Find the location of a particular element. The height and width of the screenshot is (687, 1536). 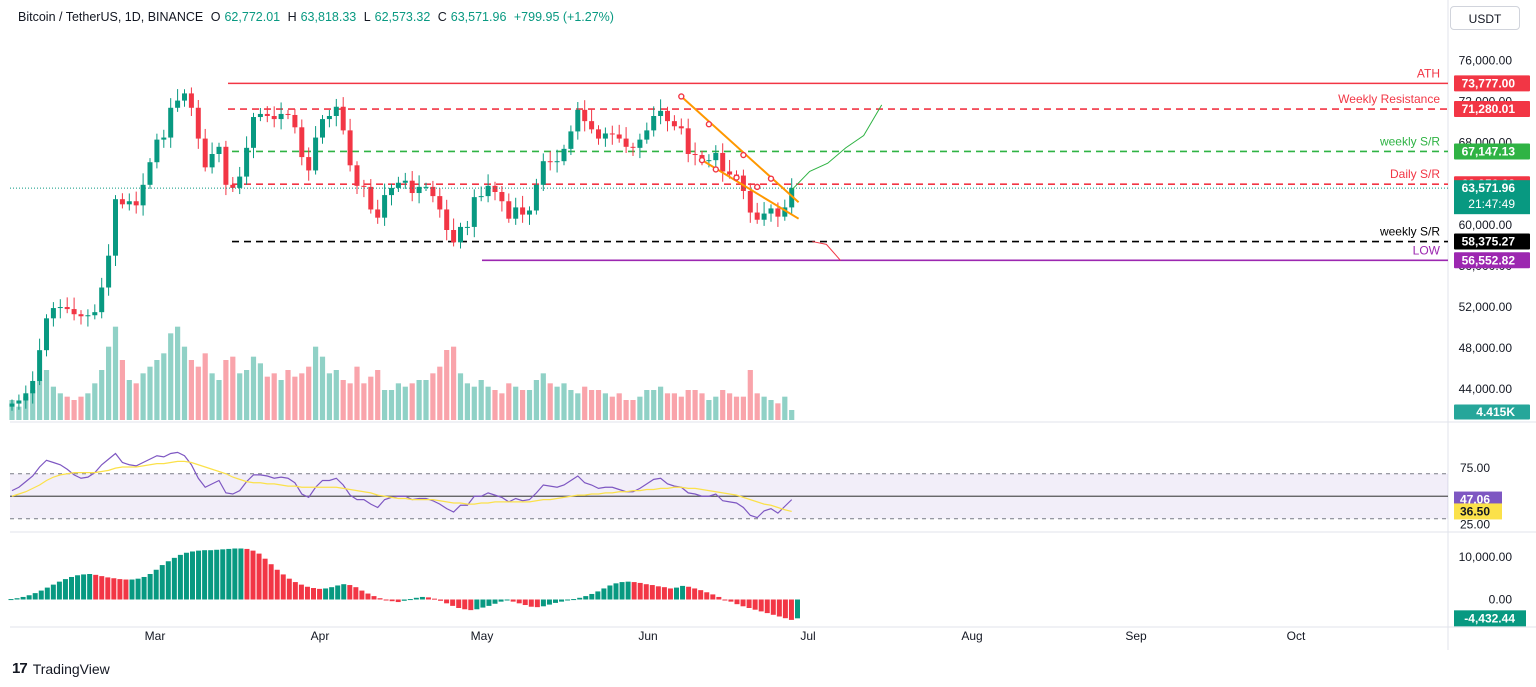

last-price-tag-bg is located at coordinates (1492, 197).